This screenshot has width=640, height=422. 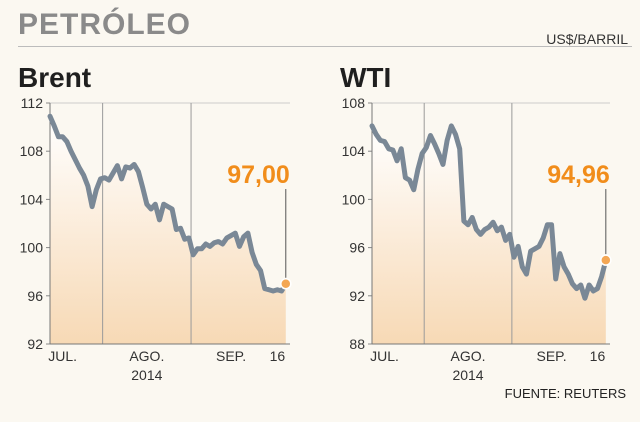 I want to click on header: PETRÓLEO US$/BARRIL, so click(x=320, y=28).